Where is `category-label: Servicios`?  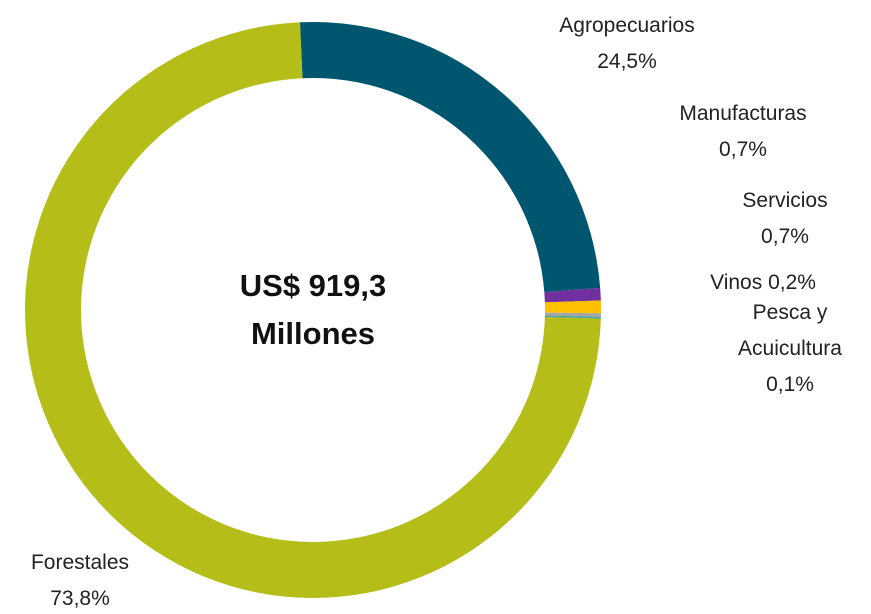 category-label: Servicios is located at coordinates (785, 200).